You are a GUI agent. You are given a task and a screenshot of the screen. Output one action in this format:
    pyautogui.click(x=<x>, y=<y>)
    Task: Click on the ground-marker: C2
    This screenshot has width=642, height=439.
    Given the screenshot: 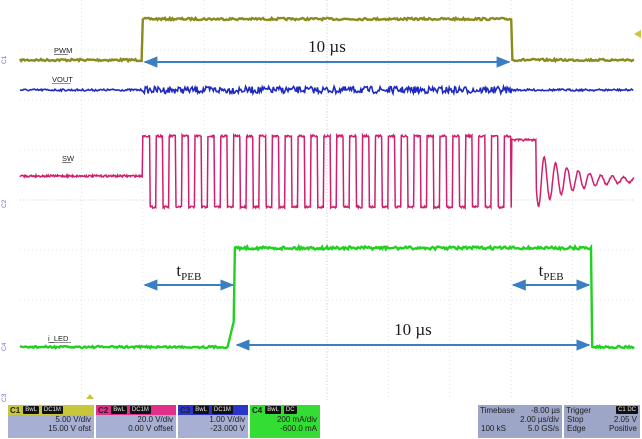 What is the action you would take?
    pyautogui.click(x=4, y=203)
    